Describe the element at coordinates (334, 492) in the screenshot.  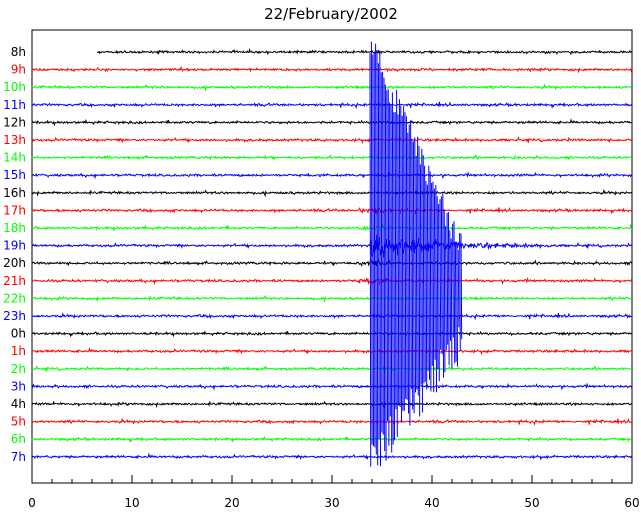
I see `x-axis: 0 10 20 30 40 50 60` at that location.